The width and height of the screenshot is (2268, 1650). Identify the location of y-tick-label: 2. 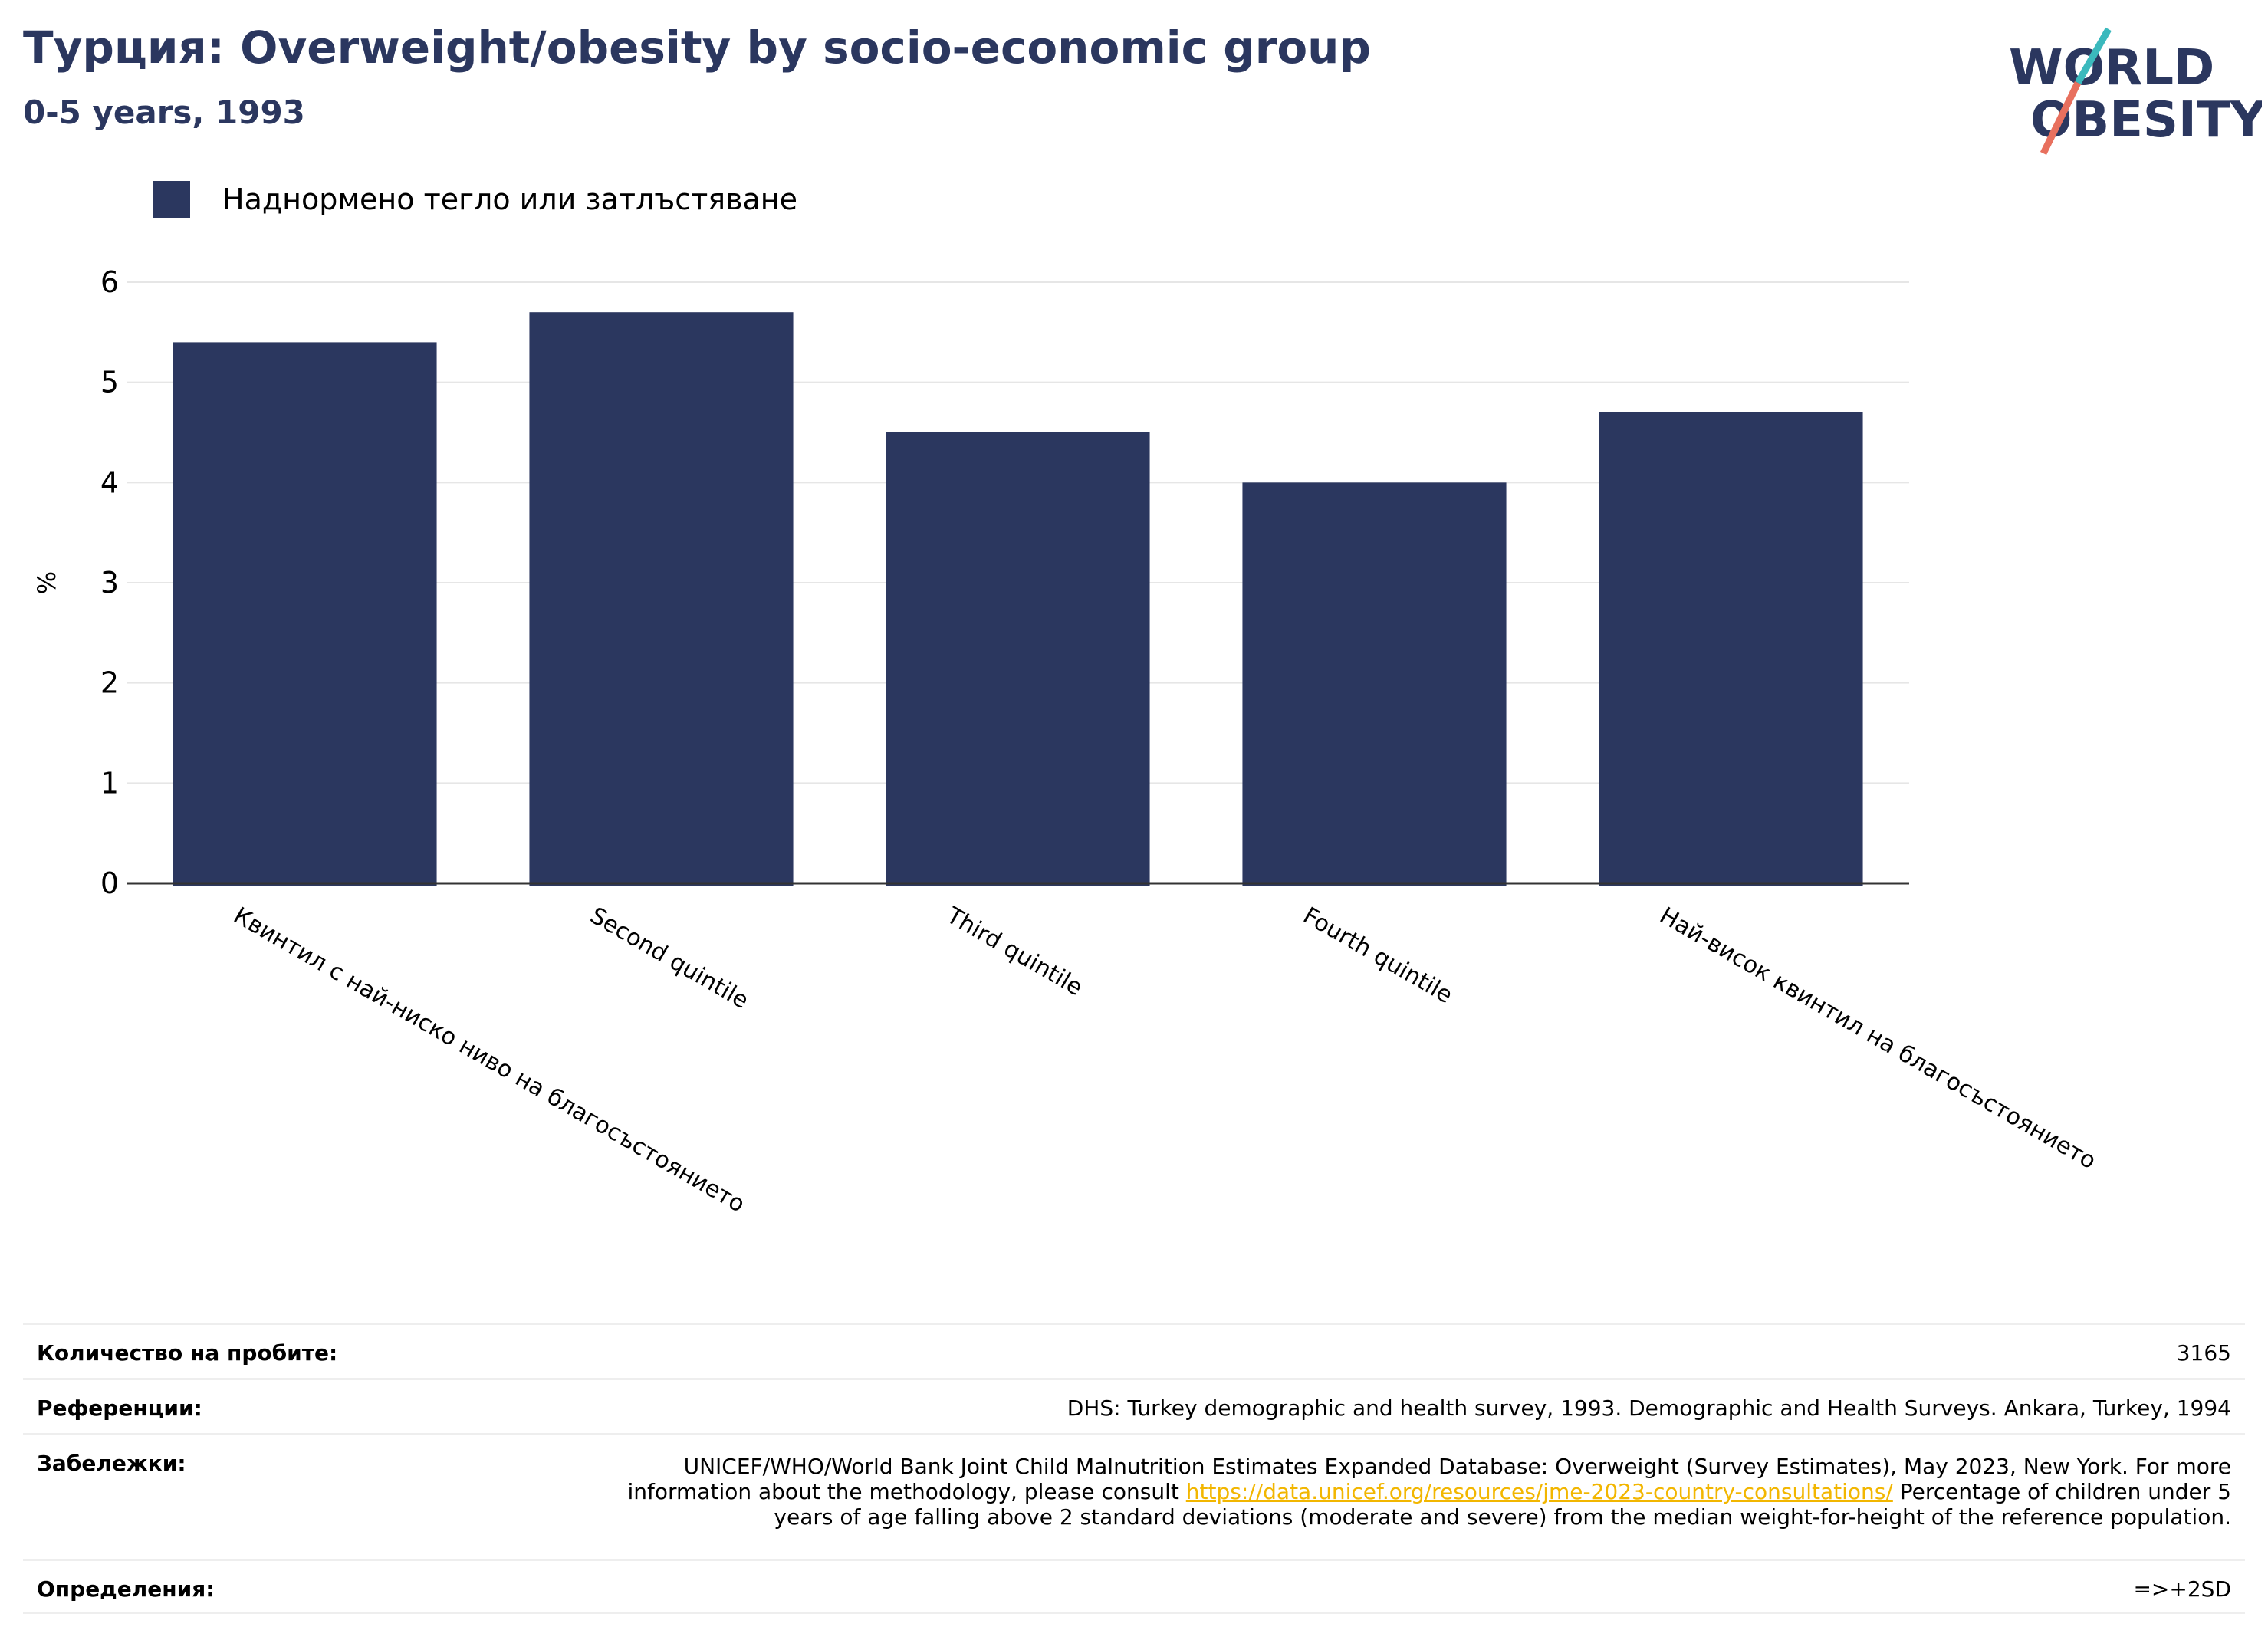
(109, 683).